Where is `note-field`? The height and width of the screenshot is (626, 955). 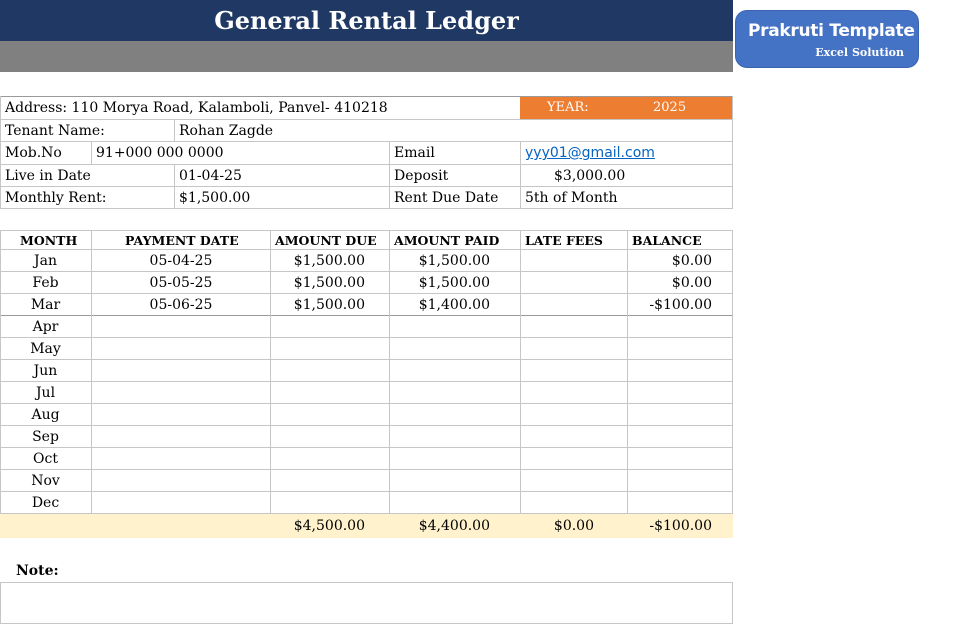
note-field is located at coordinates (366, 603).